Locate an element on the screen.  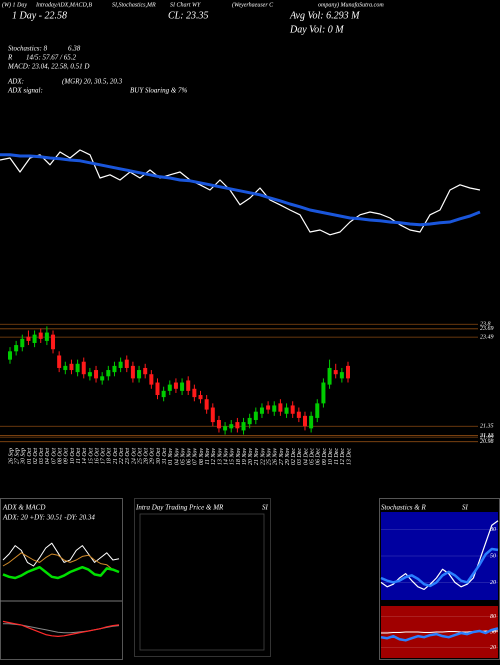
x-tick-label: 05 Dec is located at coordinates (313, 456).